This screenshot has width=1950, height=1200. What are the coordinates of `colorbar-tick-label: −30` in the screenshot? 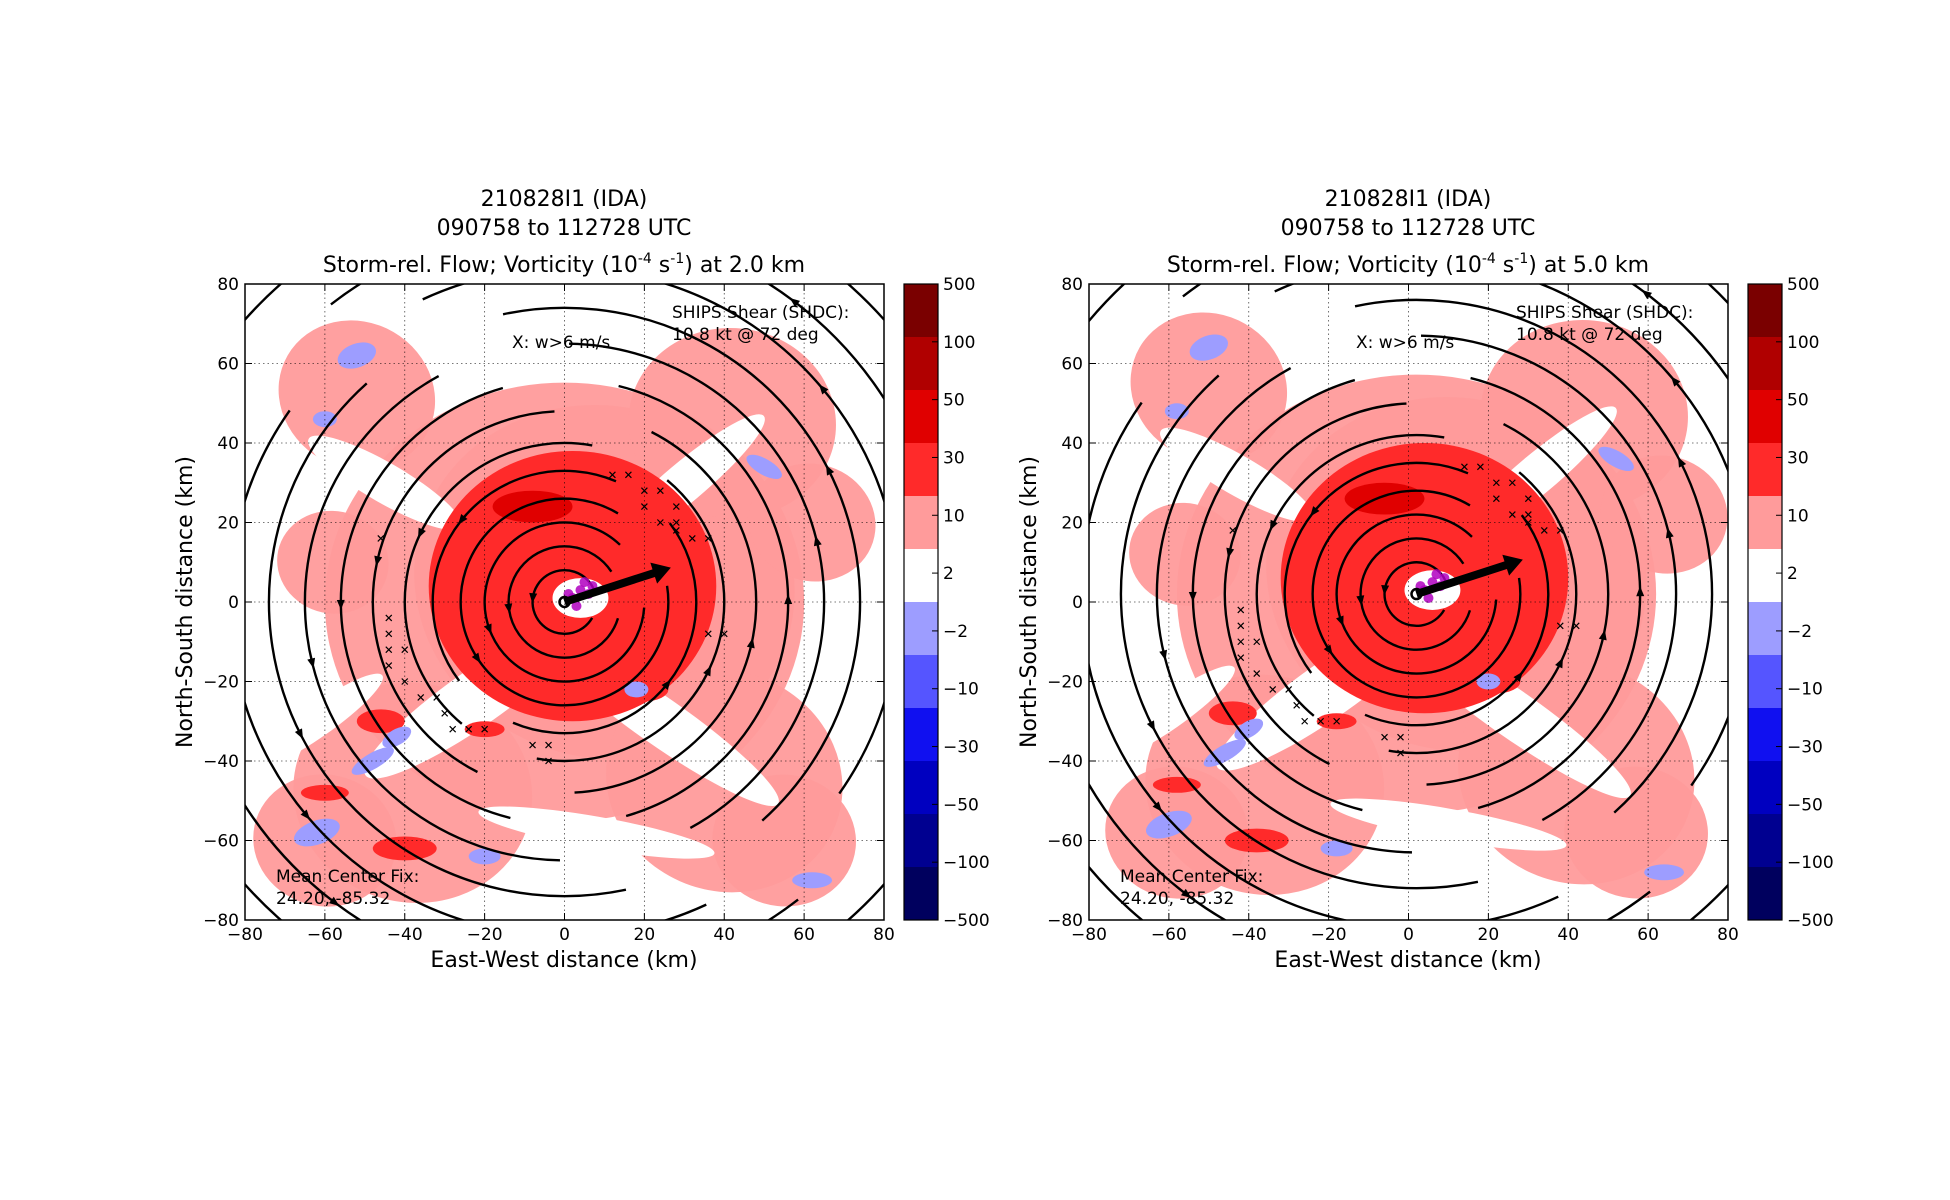 It's located at (1805, 748).